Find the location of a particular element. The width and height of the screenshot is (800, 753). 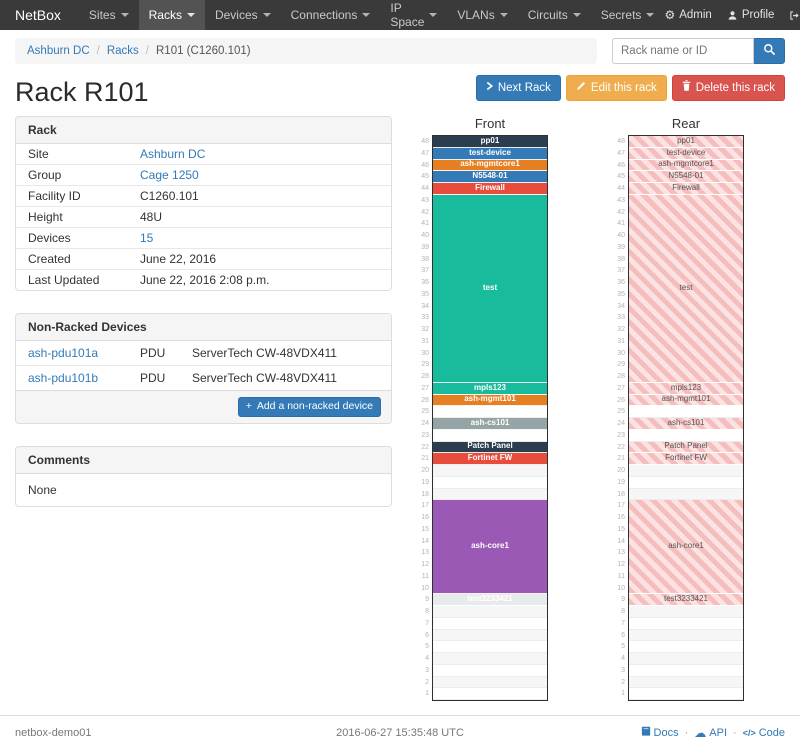

nav-item-label: Secrets is located at coordinates (621, 15).